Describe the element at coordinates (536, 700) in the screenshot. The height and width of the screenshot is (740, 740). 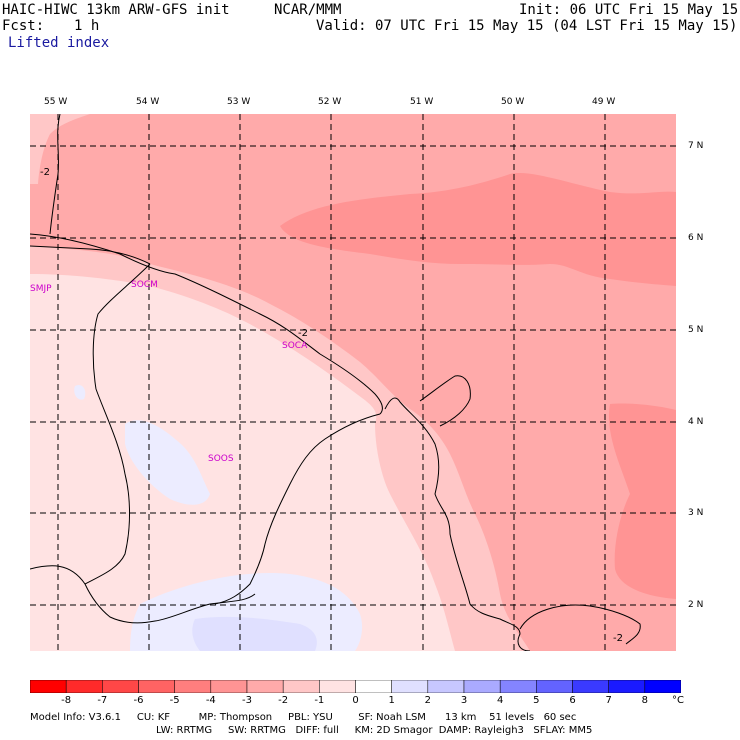
I see `colorbar-tick-label: 5` at that location.